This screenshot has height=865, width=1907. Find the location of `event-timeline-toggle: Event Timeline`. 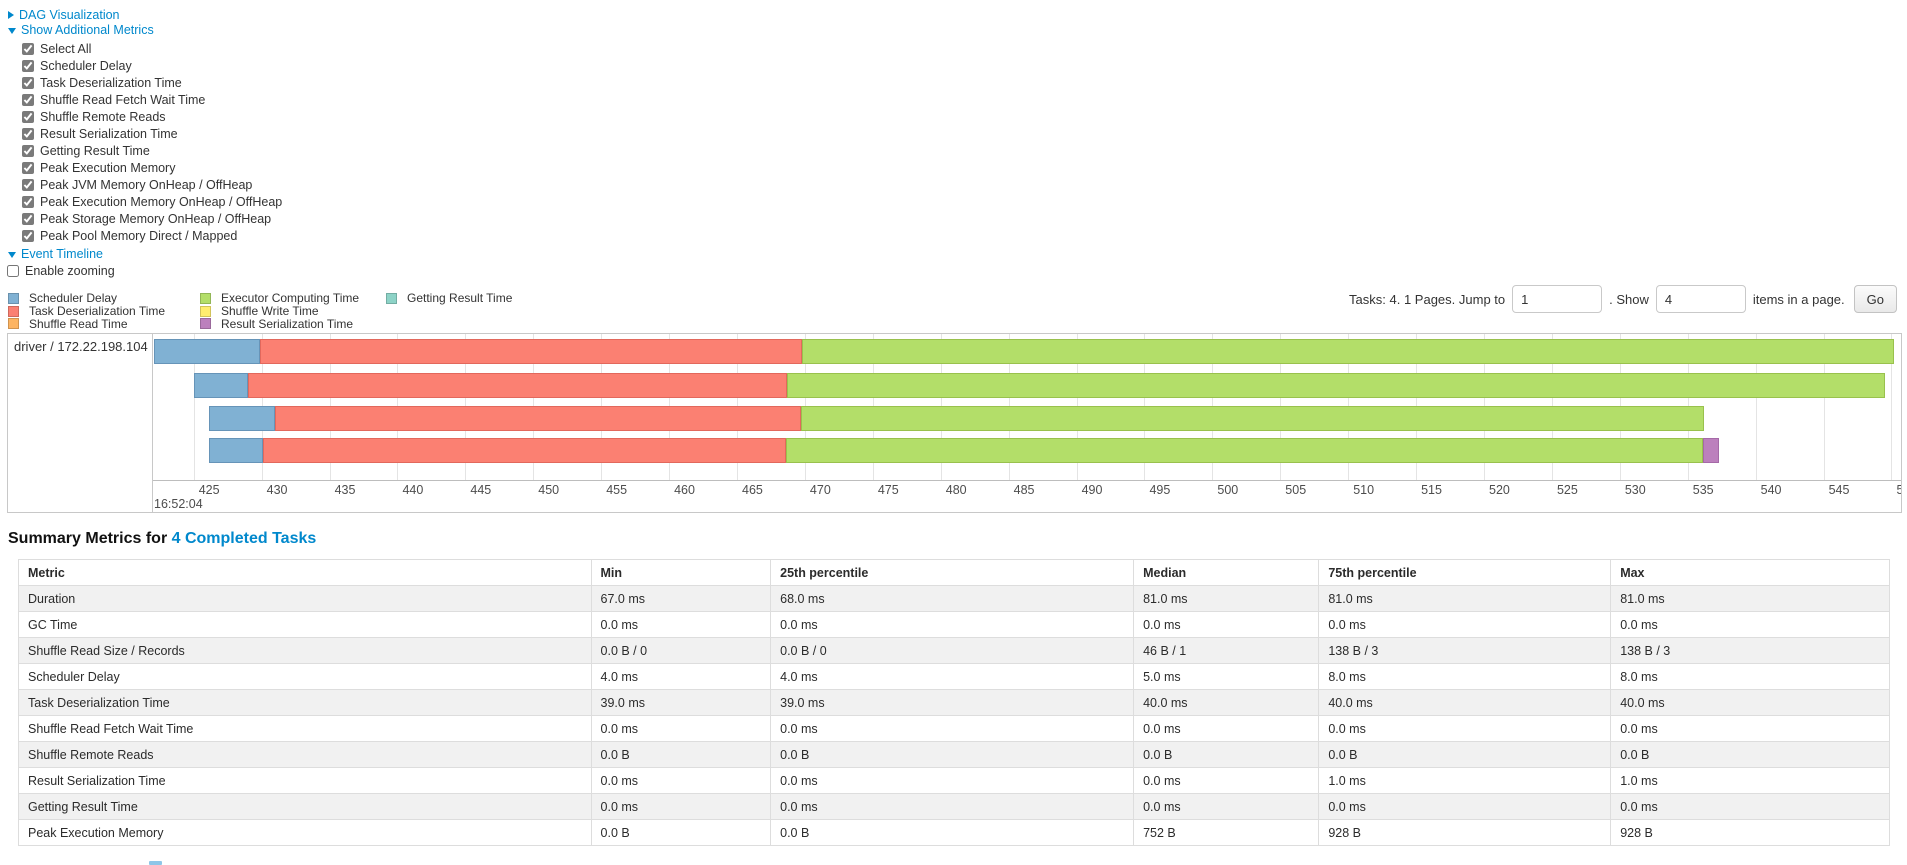

event-timeline-toggle: Event Timeline is located at coordinates (957, 253).